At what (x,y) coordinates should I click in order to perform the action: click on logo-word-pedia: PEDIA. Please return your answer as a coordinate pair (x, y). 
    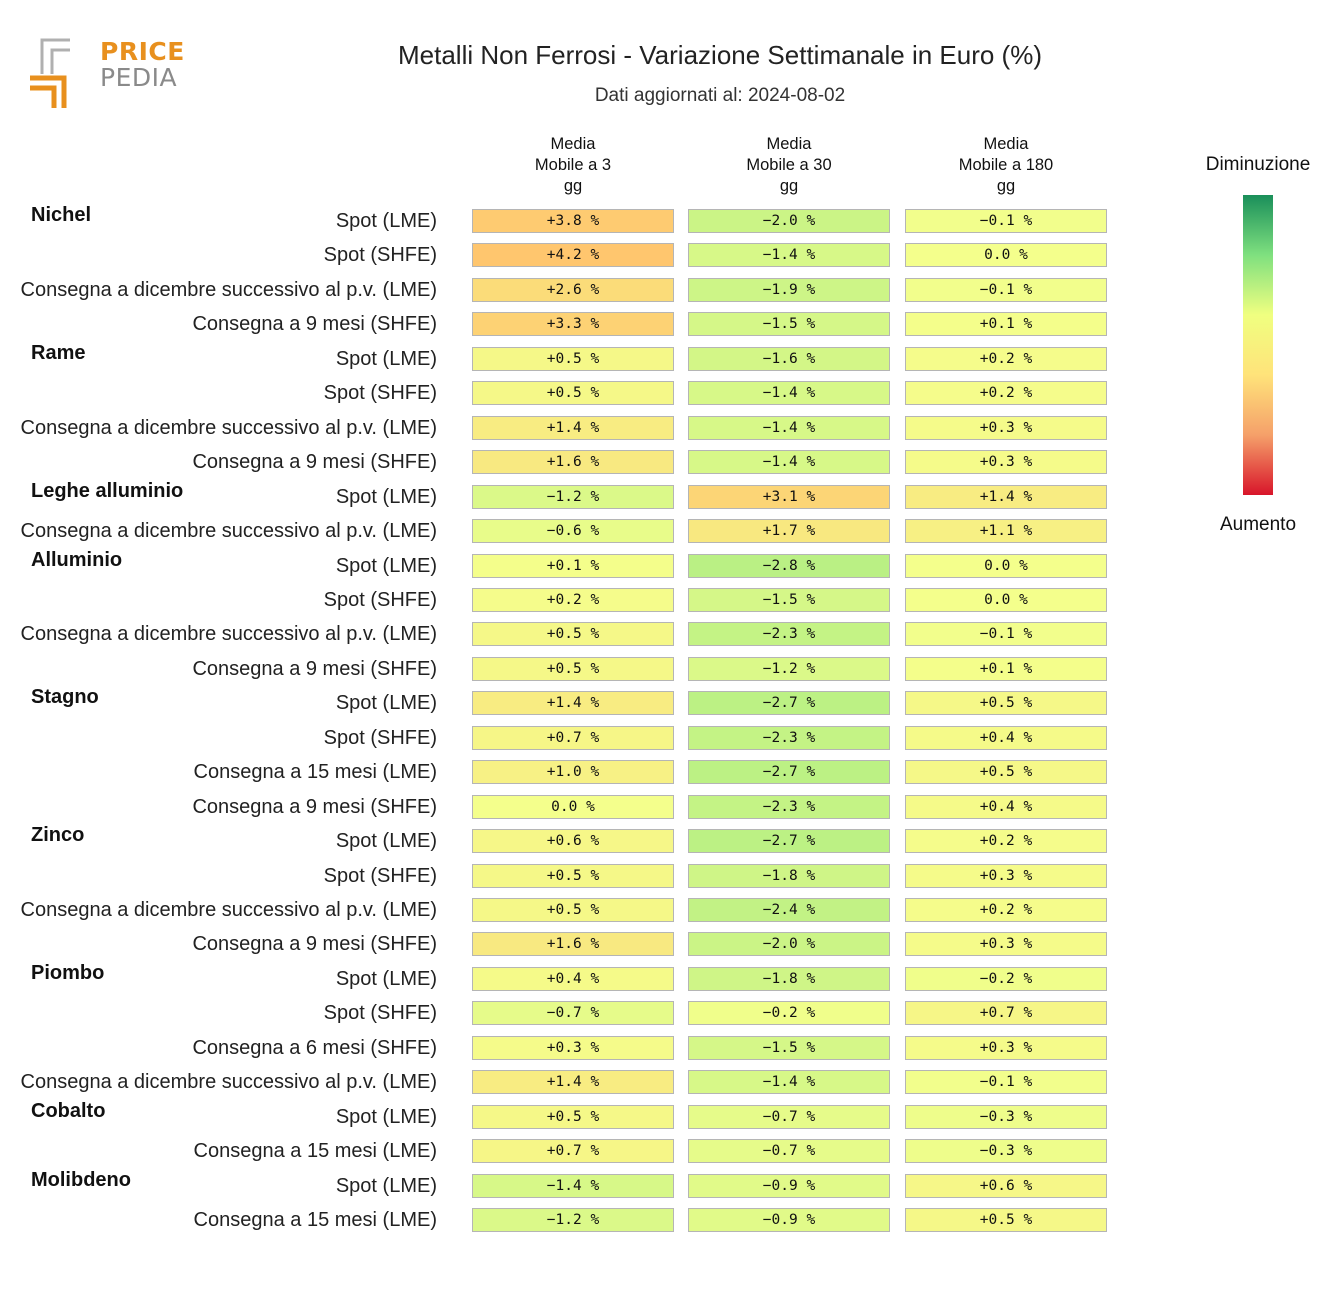
    Looking at the image, I should click on (139, 77).